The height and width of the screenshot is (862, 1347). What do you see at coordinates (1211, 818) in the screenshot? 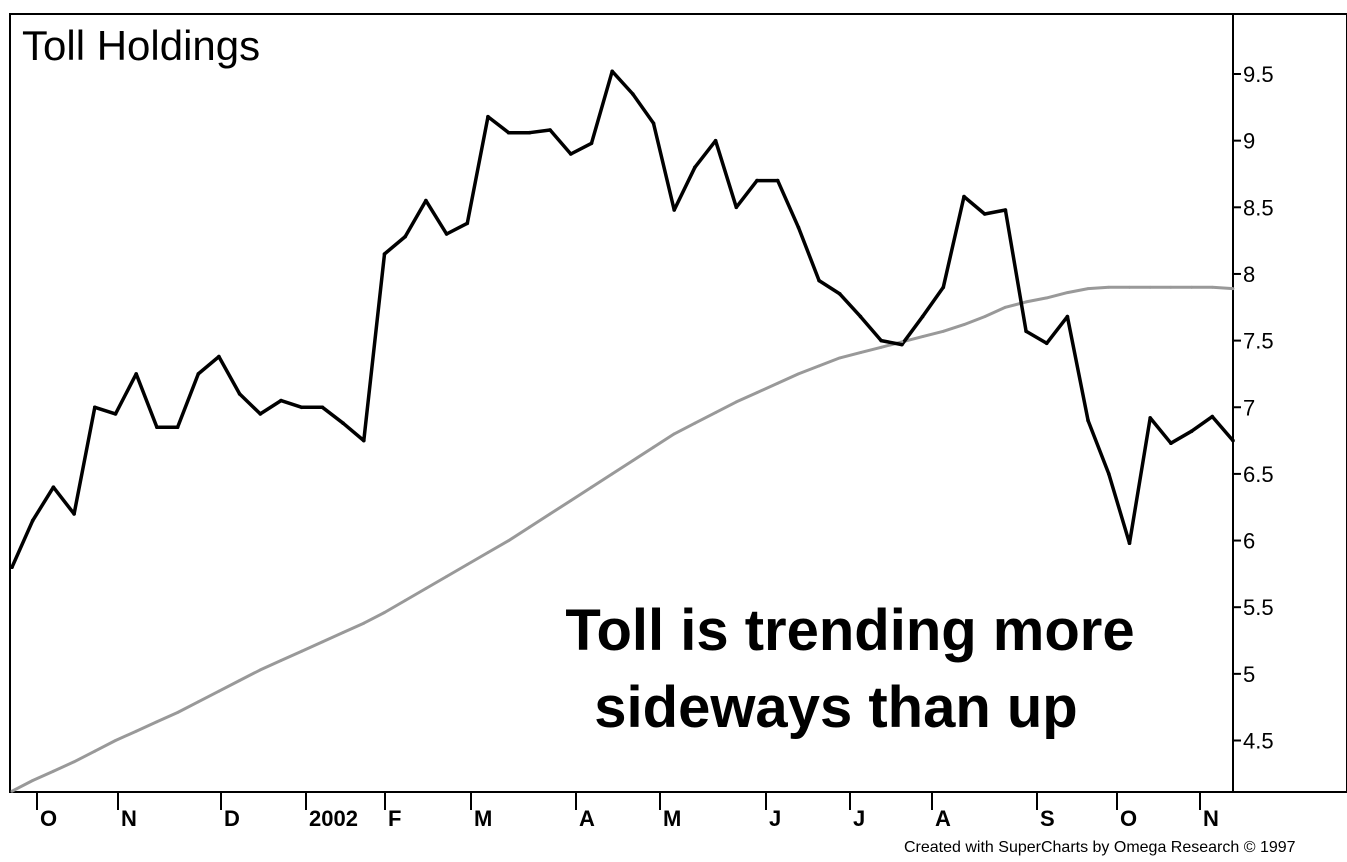
I see `x-tick-label: N` at bounding box center [1211, 818].